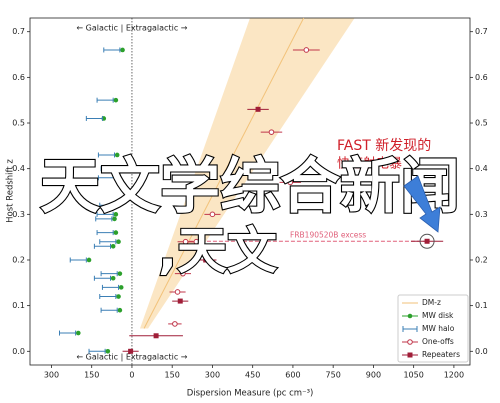 This screenshot has height=403, width=500. Describe the element at coordinates (252, 375) in the screenshot. I see `x-tick-label: 450` at that location.